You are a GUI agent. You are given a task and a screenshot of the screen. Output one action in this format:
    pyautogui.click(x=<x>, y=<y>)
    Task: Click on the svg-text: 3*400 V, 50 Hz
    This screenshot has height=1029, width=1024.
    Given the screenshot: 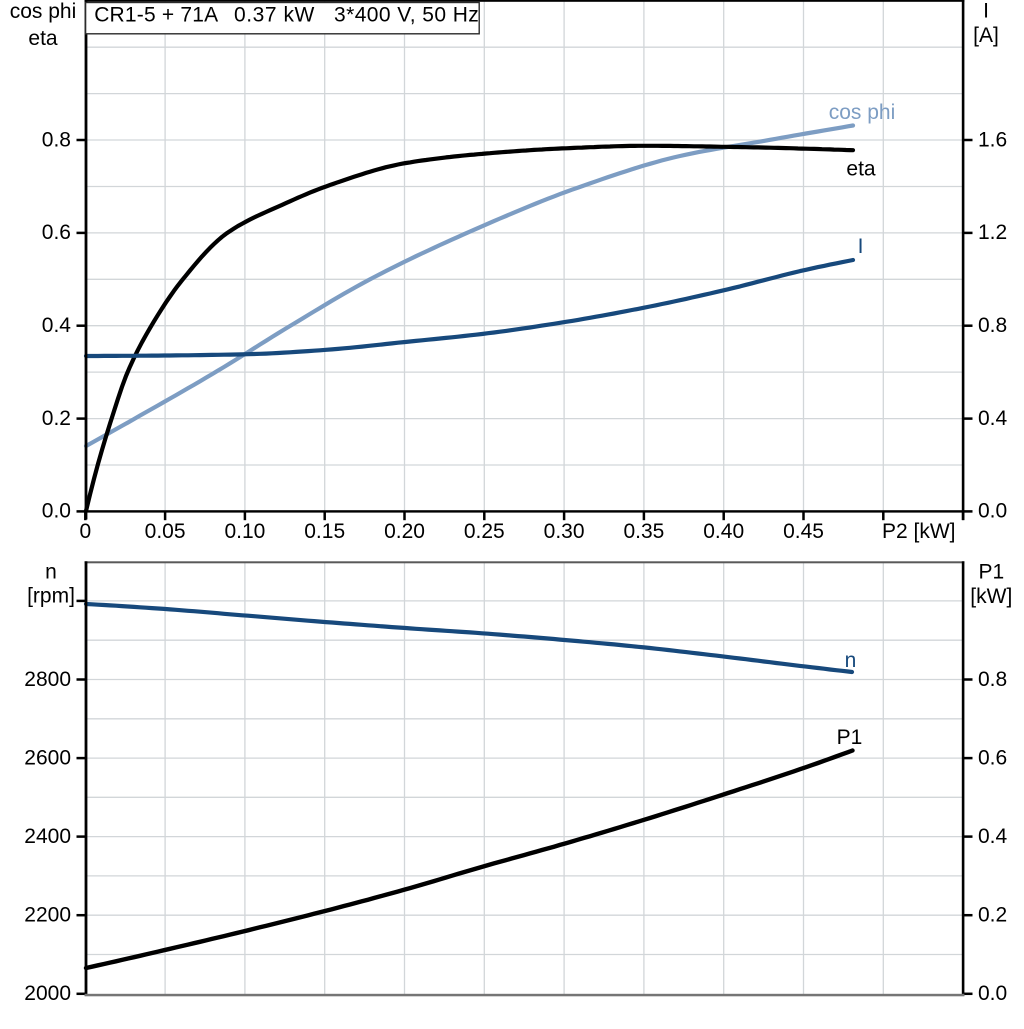 What is the action you would take?
    pyautogui.click(x=406, y=15)
    